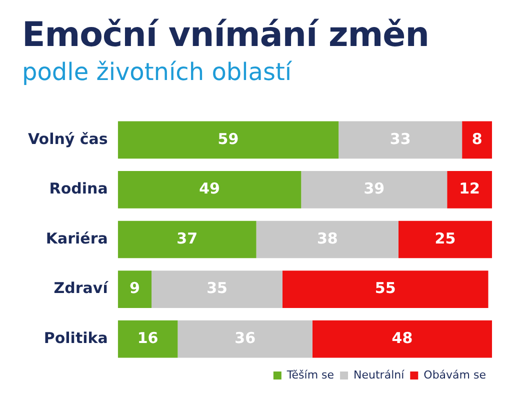  I want to click on data-label: 9, so click(134, 288).